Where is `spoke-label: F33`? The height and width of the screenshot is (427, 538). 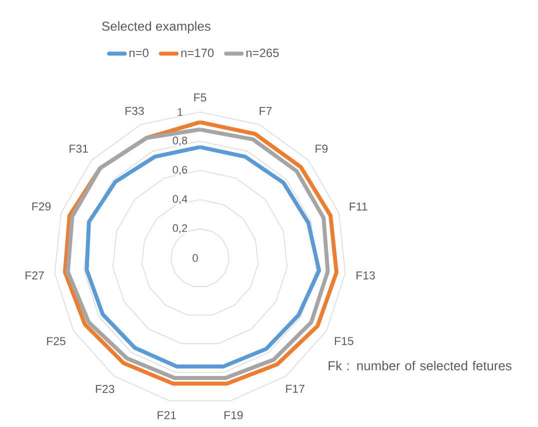 spoke-label: F33 is located at coordinates (135, 110).